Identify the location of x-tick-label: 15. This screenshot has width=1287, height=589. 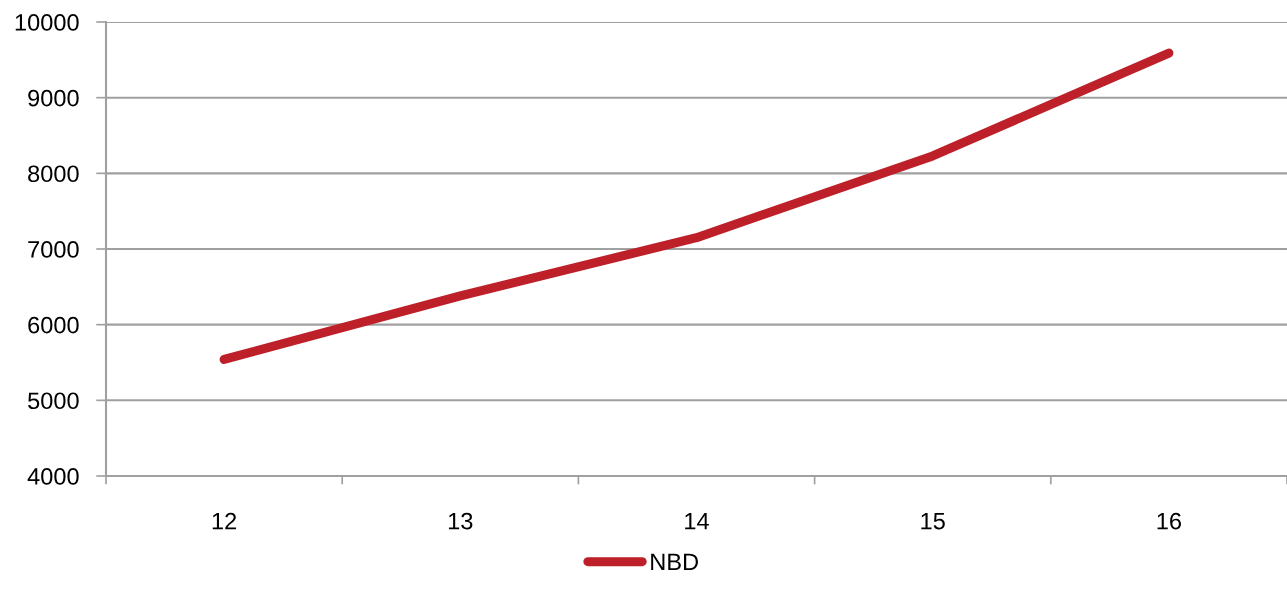
(933, 521).